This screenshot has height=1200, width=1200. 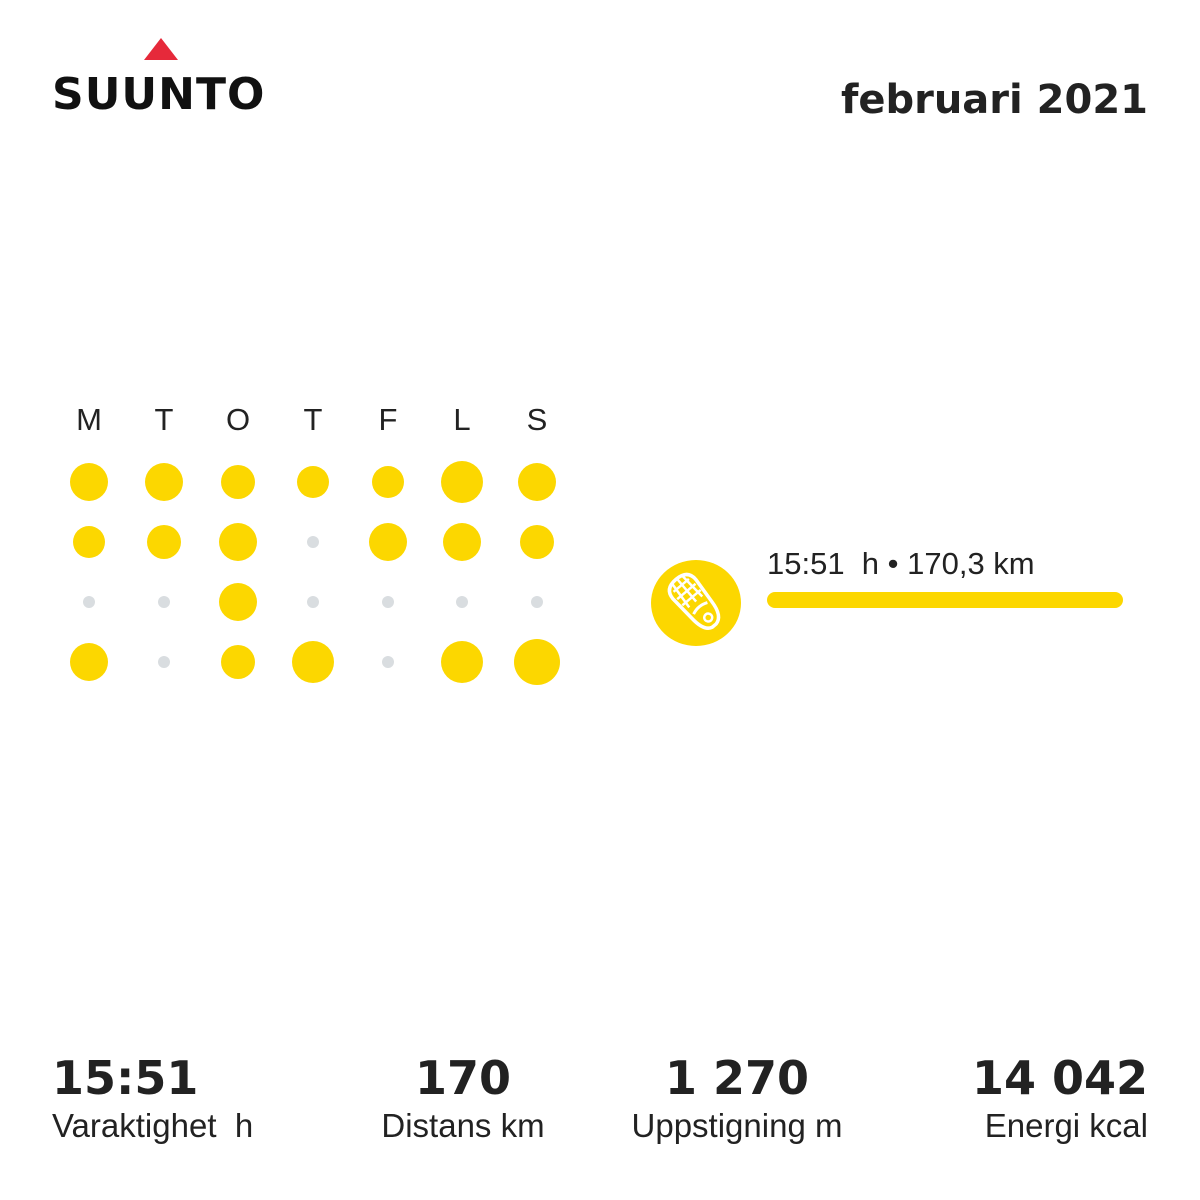 I want to click on period-title: februari 2021, so click(x=994, y=100).